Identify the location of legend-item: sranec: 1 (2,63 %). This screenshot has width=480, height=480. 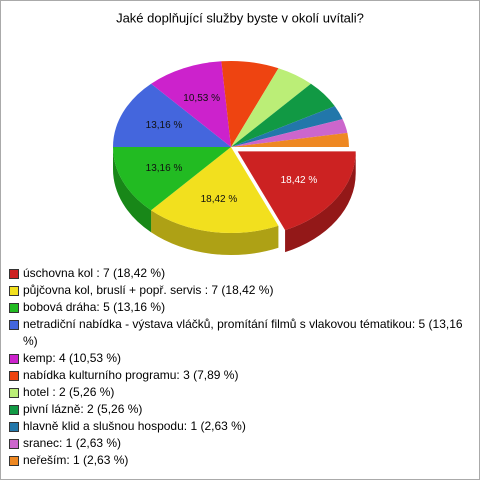
(240, 443).